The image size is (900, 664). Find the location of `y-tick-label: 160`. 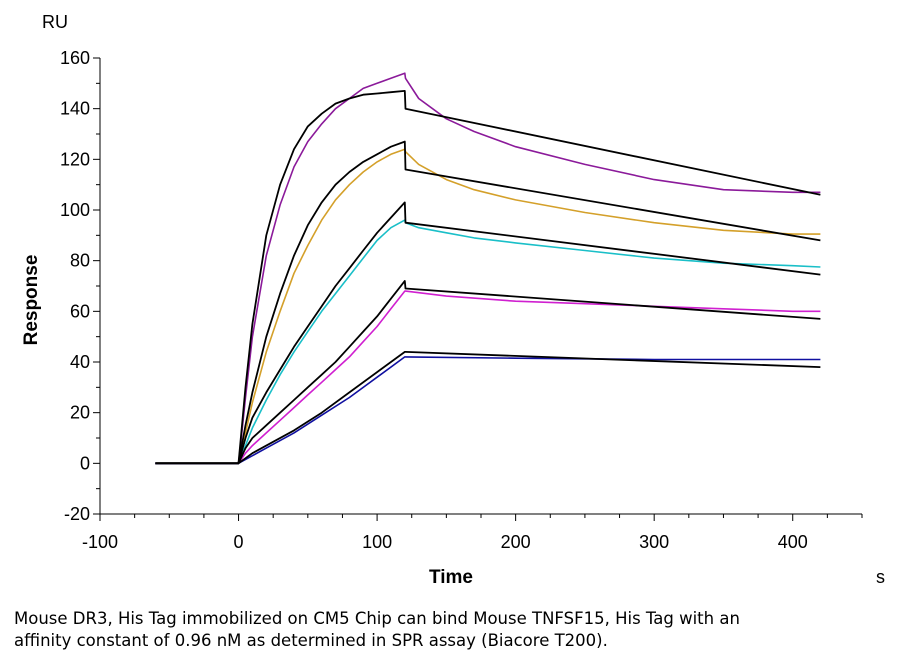

y-tick-label: 160 is located at coordinates (75, 58).